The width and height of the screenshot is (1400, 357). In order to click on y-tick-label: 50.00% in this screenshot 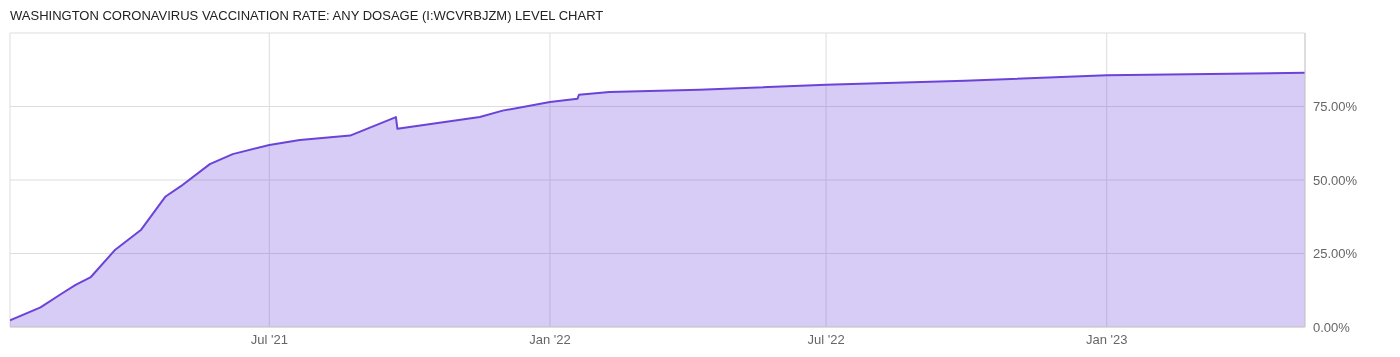, I will do `click(1335, 180)`.